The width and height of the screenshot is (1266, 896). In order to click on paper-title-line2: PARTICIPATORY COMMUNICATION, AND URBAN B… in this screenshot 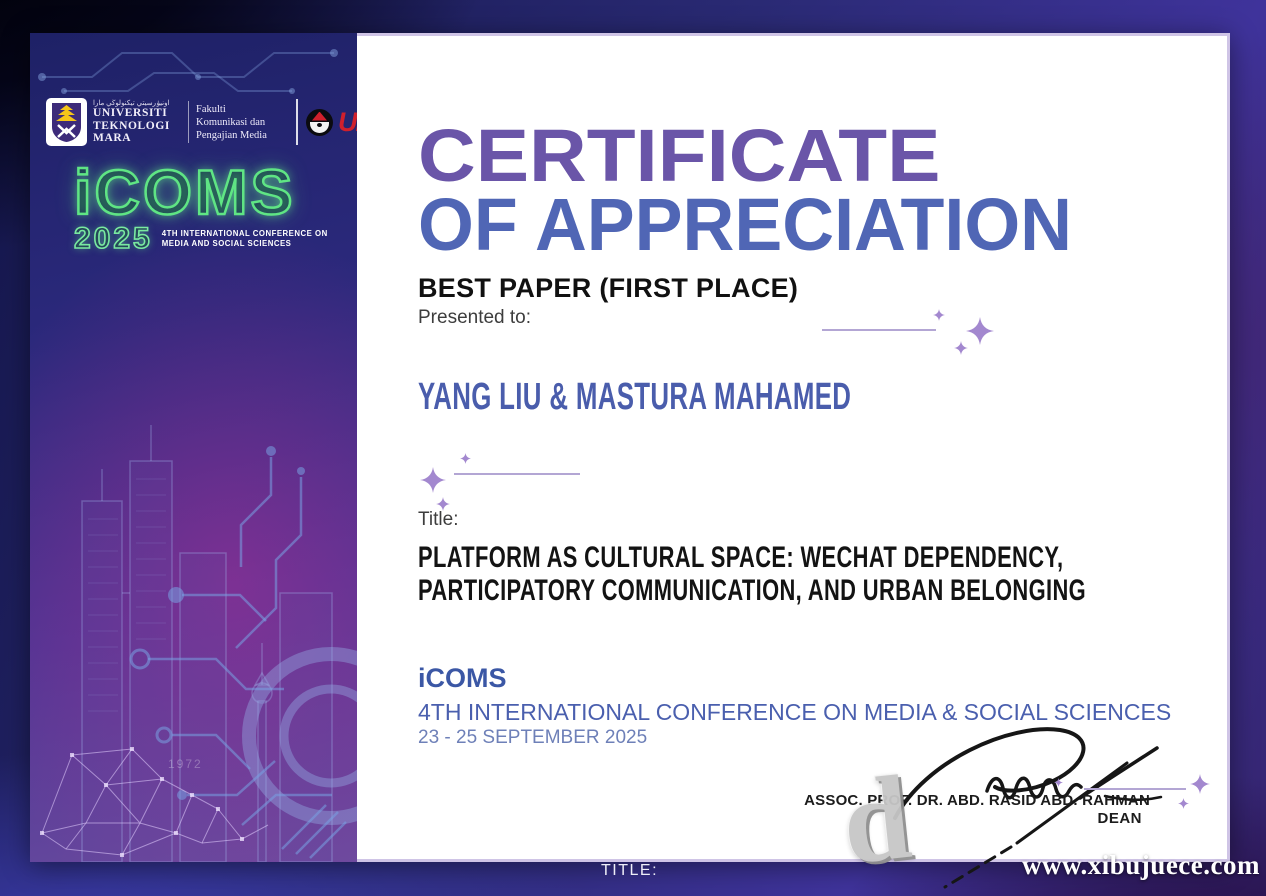, I will do `click(752, 590)`.